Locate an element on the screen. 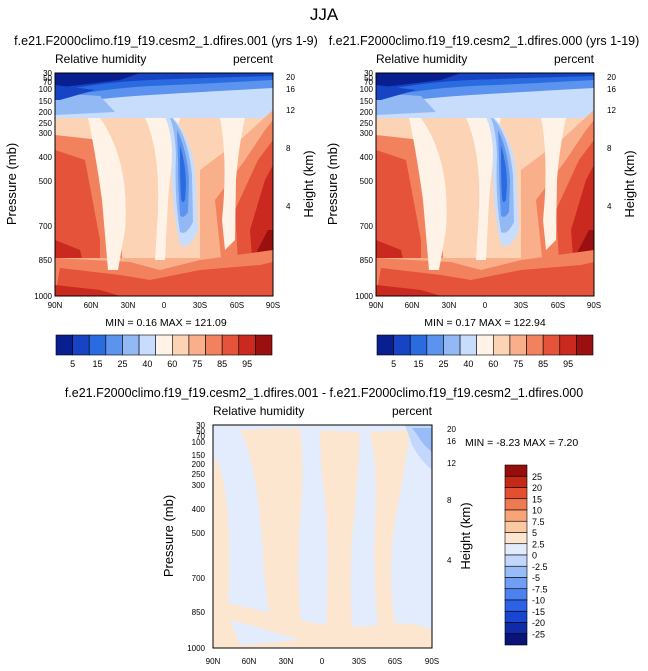 This screenshot has height=671, width=648. panel-1-ytick: 700 is located at coordinates (46, 226).